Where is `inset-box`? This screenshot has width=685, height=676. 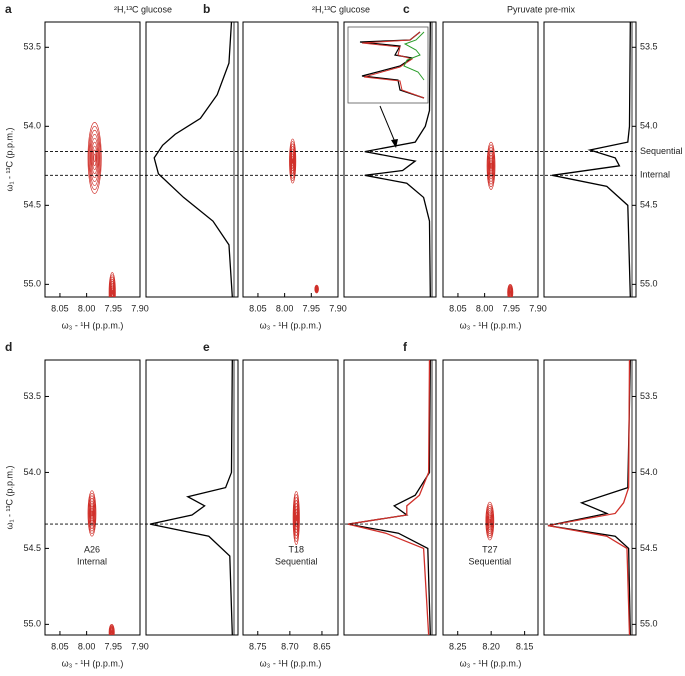 inset-box is located at coordinates (388, 65).